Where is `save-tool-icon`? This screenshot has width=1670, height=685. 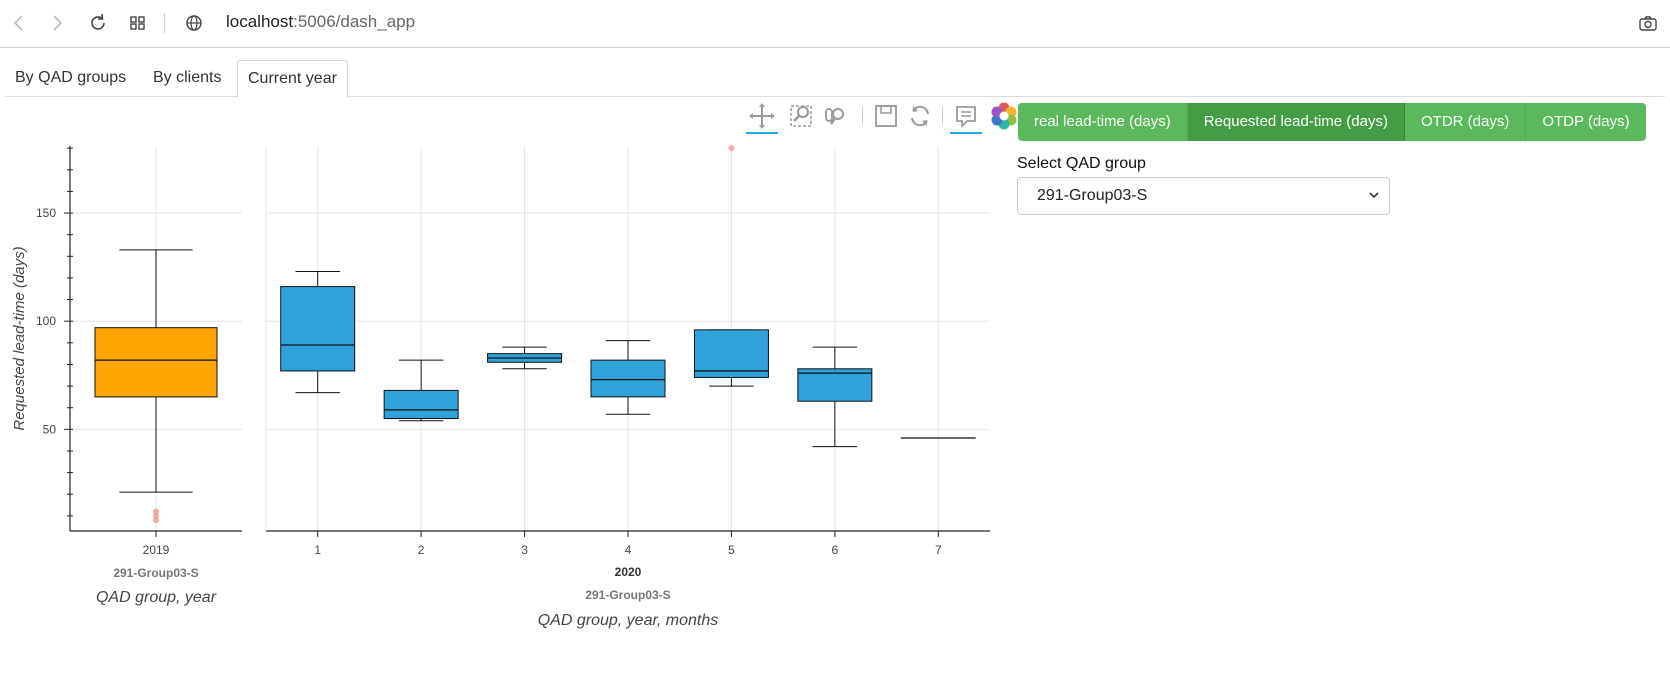 save-tool-icon is located at coordinates (886, 116).